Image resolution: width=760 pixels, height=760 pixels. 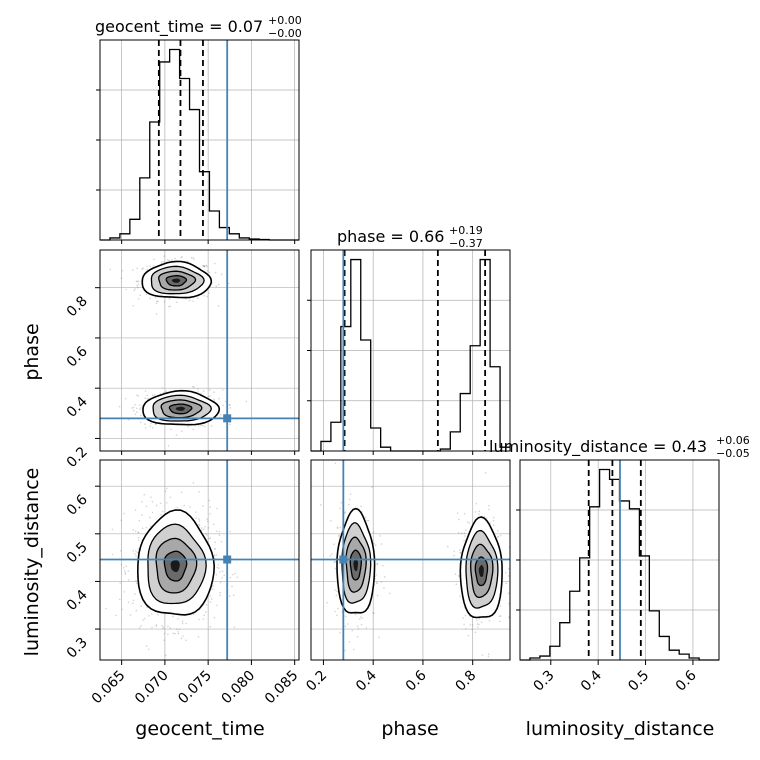 What do you see at coordinates (316, 681) in the screenshot?
I see `tick-label-x: 0.2` at bounding box center [316, 681].